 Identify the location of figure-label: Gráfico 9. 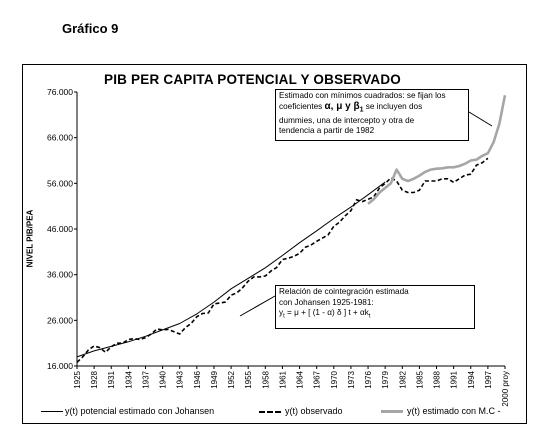
(90, 28).